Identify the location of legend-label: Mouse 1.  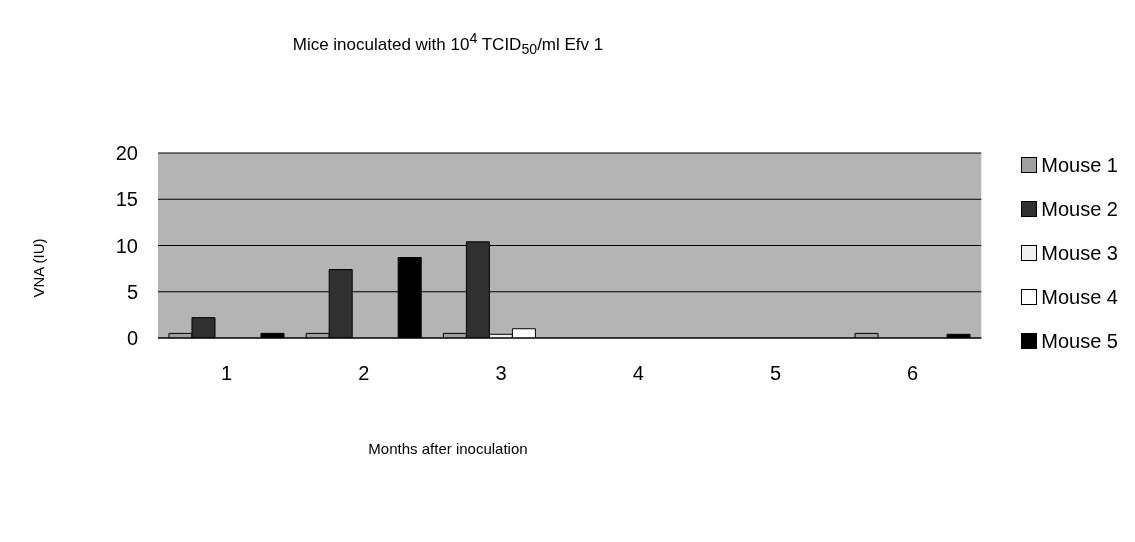
(1079, 165).